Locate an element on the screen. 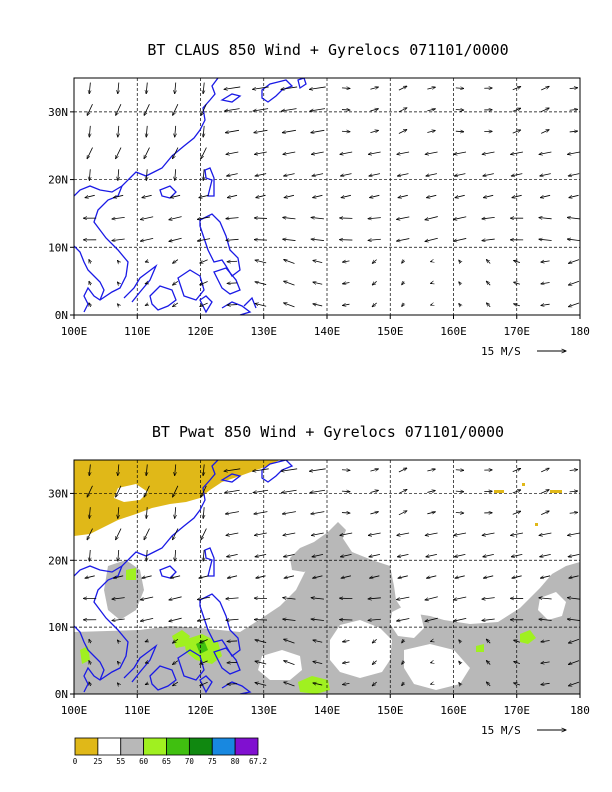 The height and width of the screenshot is (792, 612). bottom-y-ticks: 0N 10N 20N 30N is located at coordinates (61, 594).